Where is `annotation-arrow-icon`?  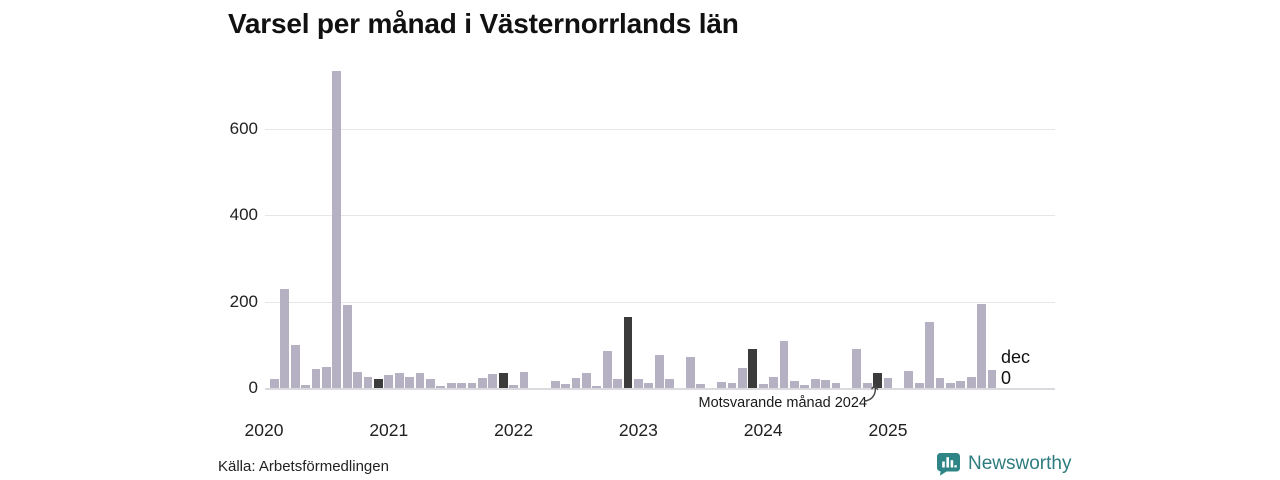 annotation-arrow-icon is located at coordinates (871, 392).